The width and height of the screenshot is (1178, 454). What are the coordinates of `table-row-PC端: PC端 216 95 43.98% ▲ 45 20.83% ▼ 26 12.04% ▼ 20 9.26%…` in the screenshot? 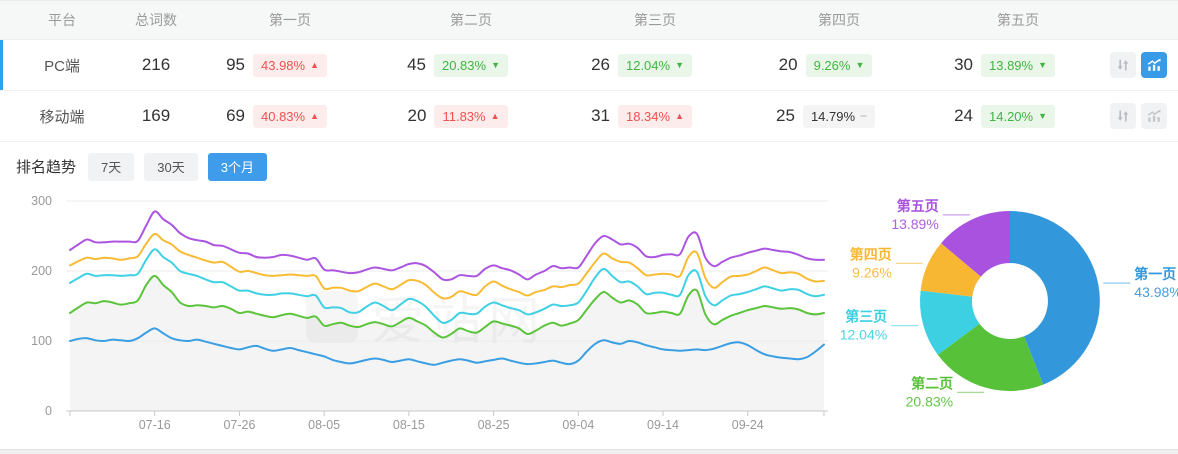 It's located at (589, 65).